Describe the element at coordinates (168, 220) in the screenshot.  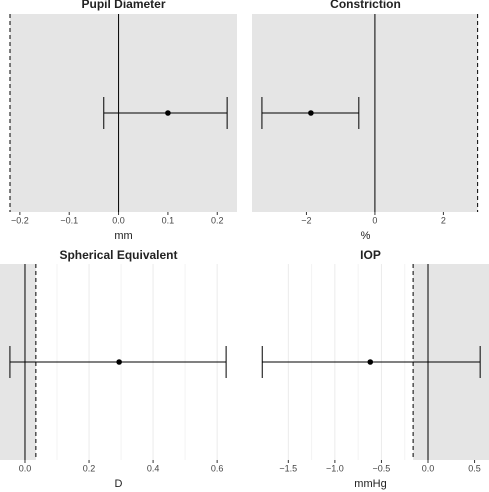
I see `x-tick-label: 0.1` at that location.